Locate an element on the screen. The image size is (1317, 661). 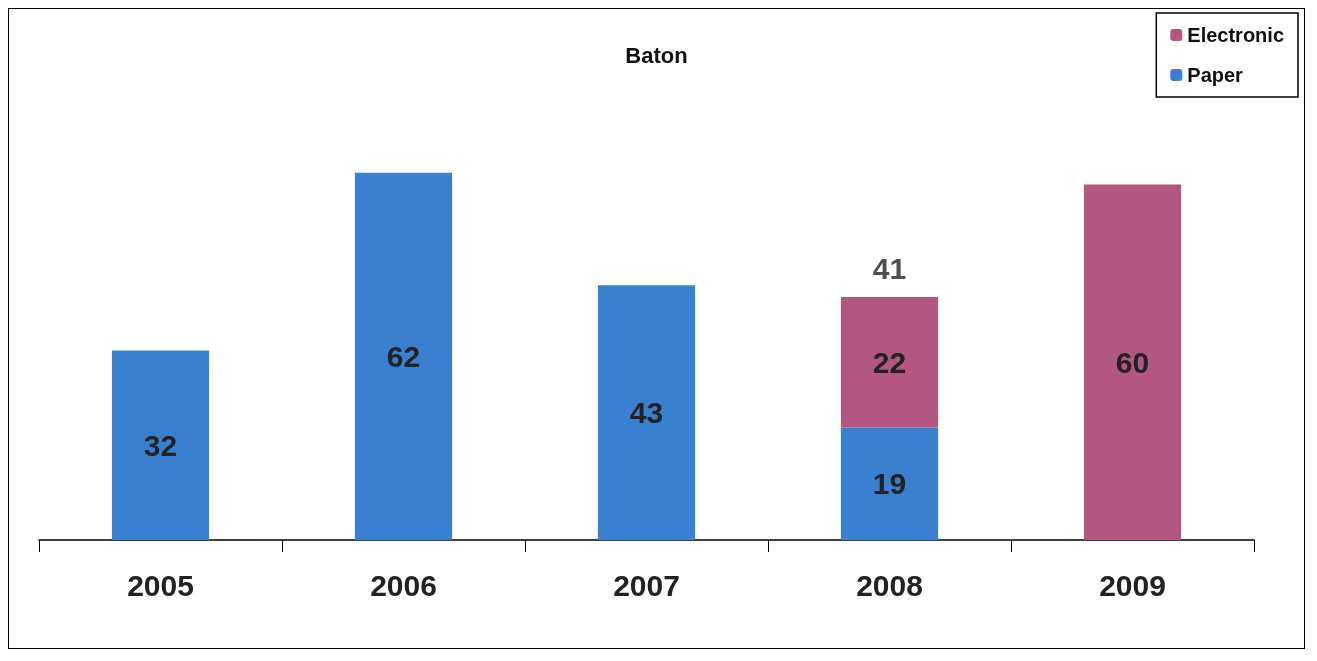
data-label: 60 is located at coordinates (1132, 362).